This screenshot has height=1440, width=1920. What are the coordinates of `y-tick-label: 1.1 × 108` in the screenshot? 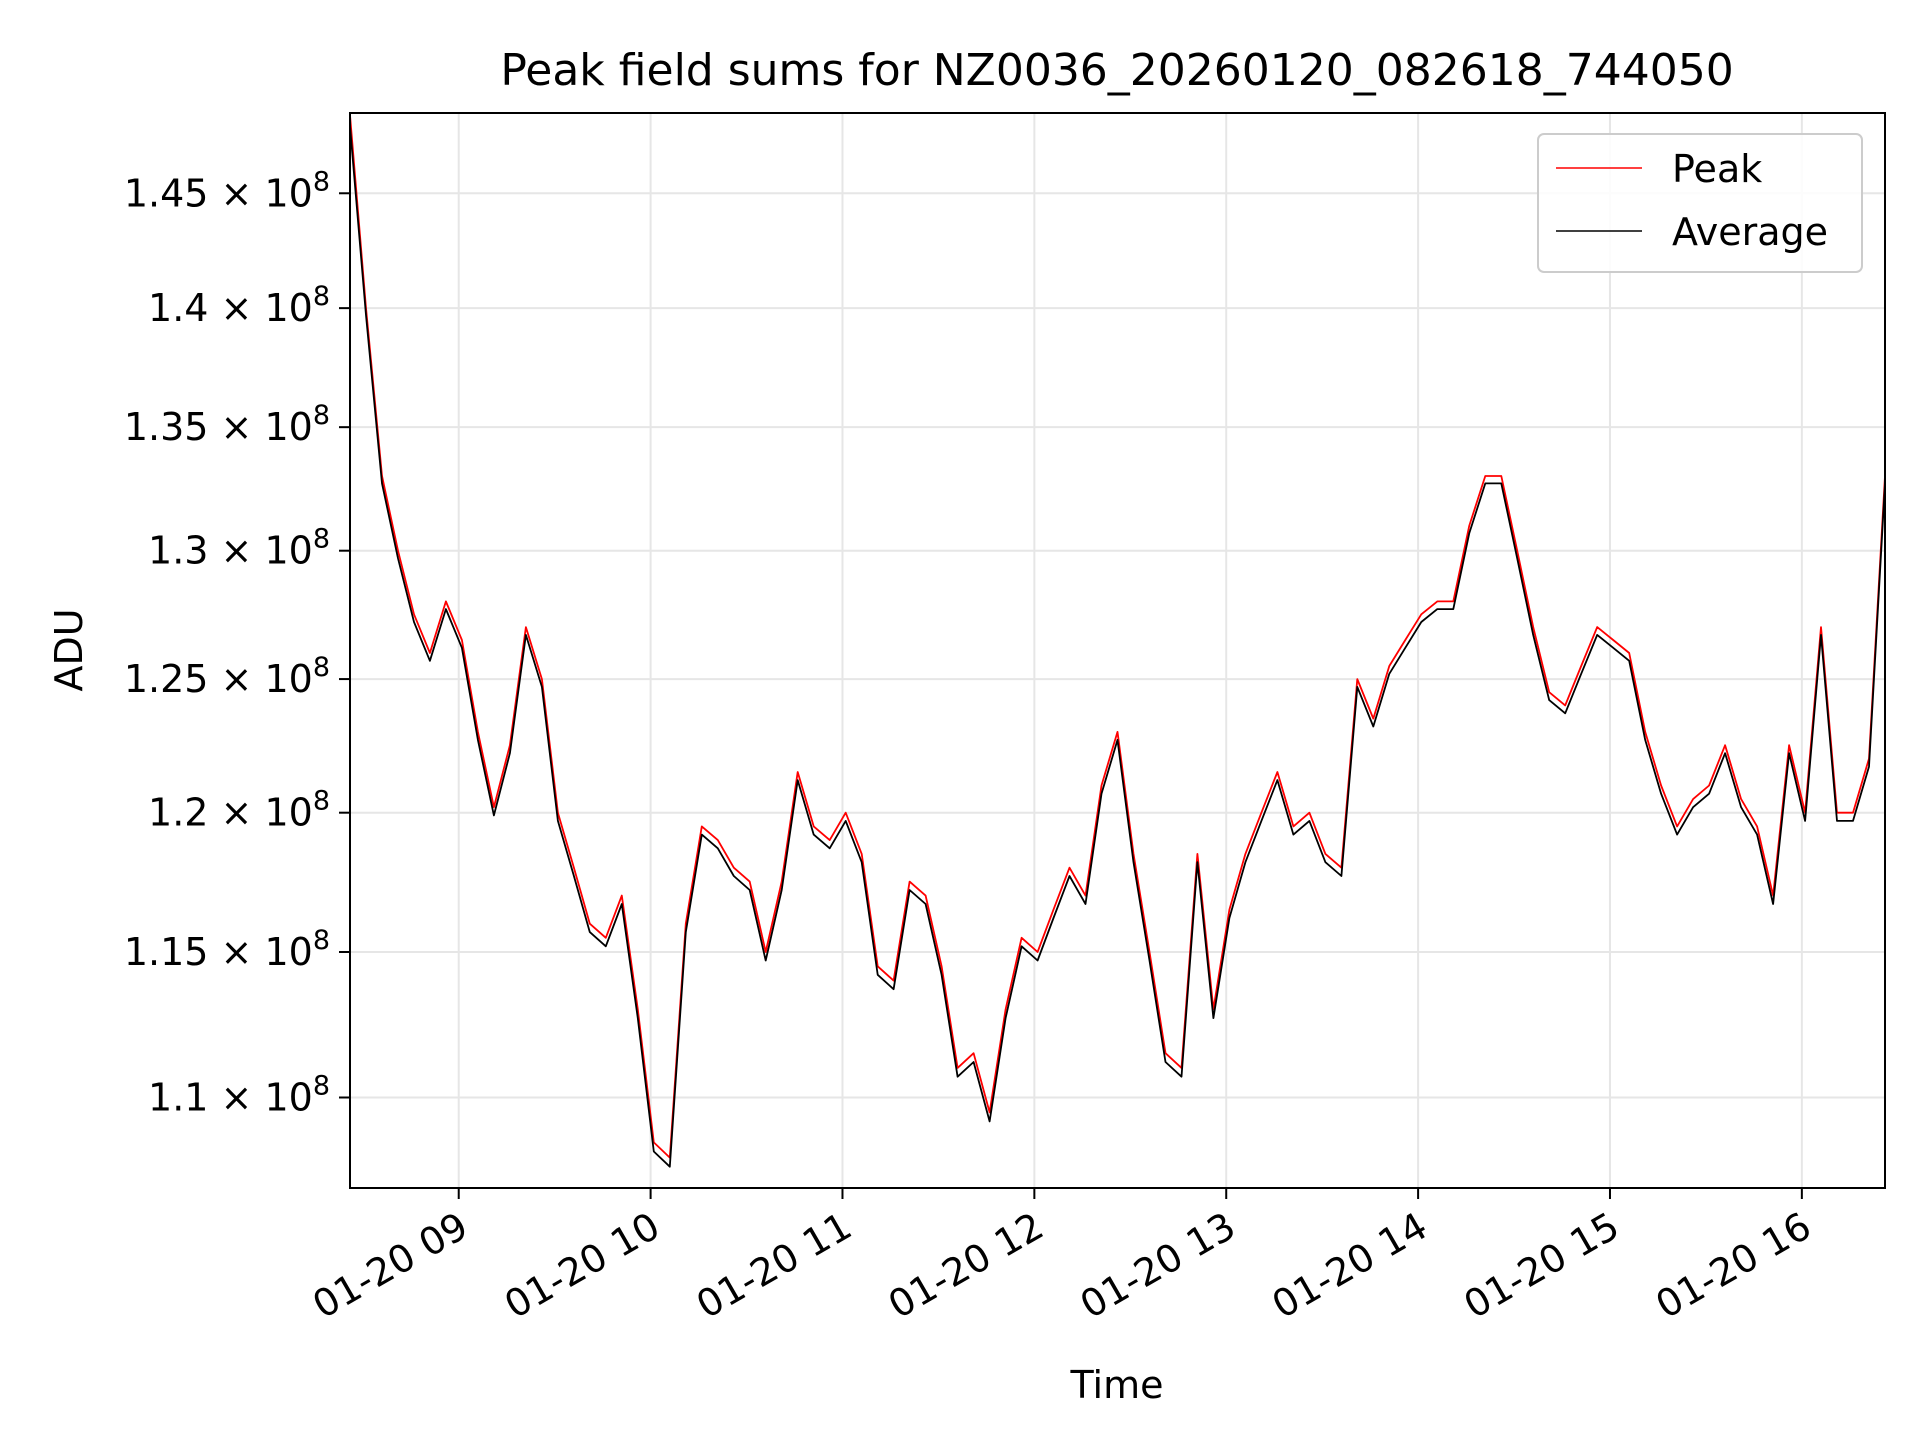 It's located at (239, 1094).